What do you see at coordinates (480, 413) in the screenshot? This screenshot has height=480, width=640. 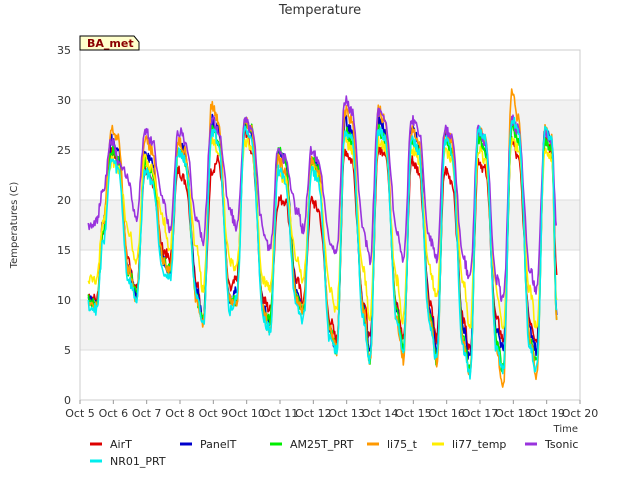 I see `x-tick-label: Oct 17` at bounding box center [480, 413].